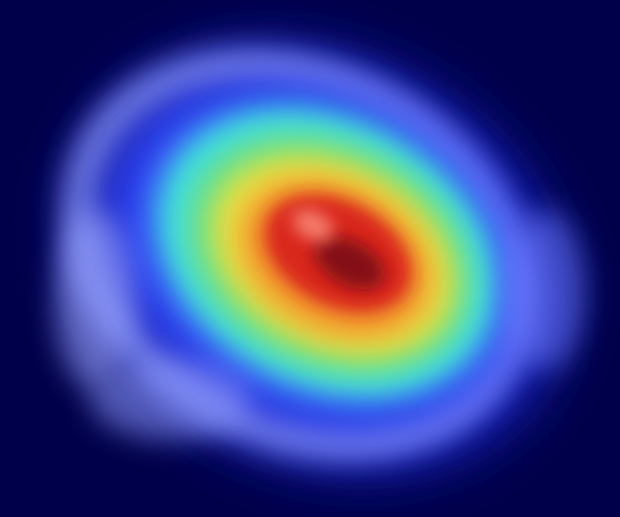 This screenshot has width=620, height=517. I want to click on right-halo, so click(545, 290).